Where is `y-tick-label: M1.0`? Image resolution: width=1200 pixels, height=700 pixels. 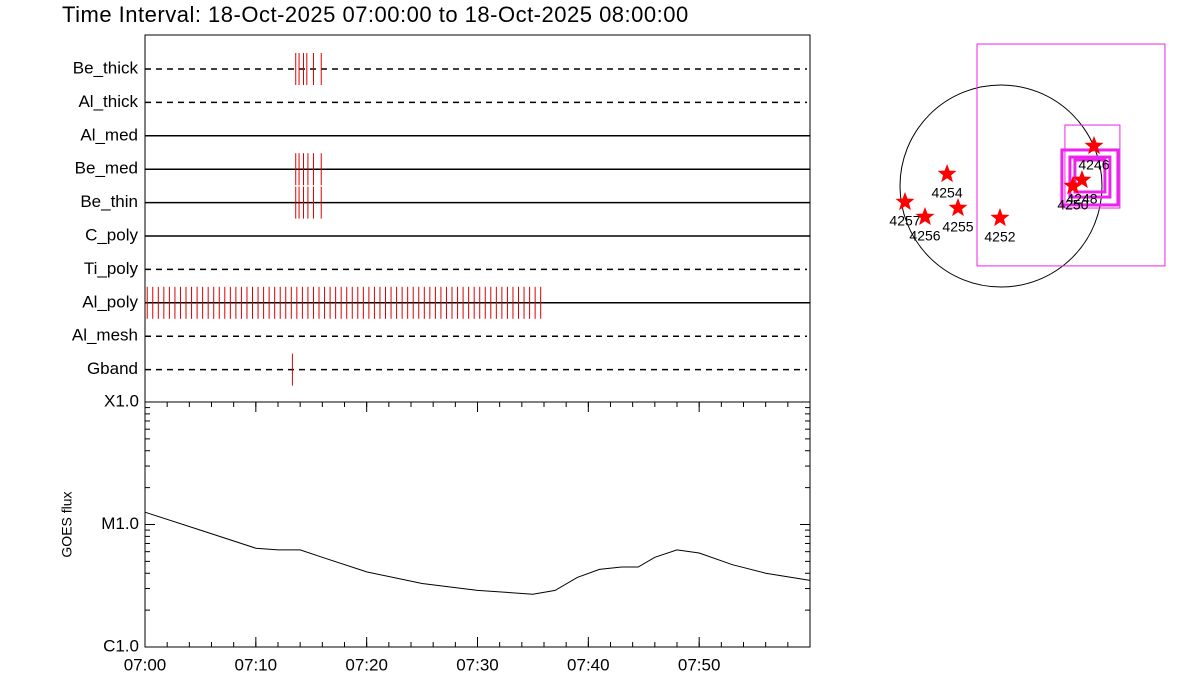 y-tick-label: M1.0 is located at coordinates (120, 523).